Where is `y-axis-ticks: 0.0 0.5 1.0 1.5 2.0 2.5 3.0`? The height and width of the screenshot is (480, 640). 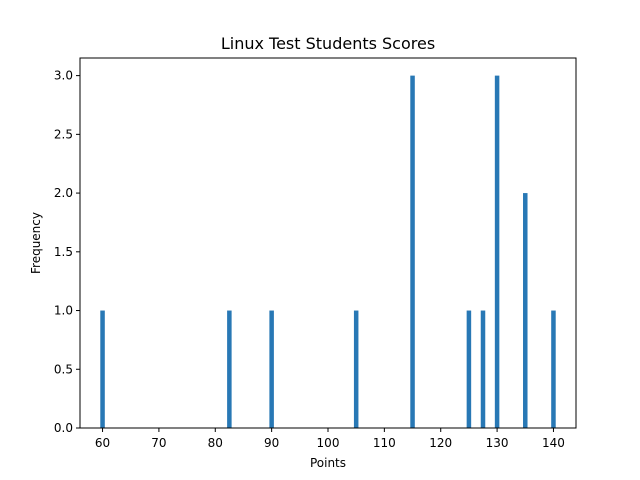 y-axis-ticks: 0.0 0.5 1.0 1.5 2.0 2.5 3.0 is located at coordinates (67, 252).